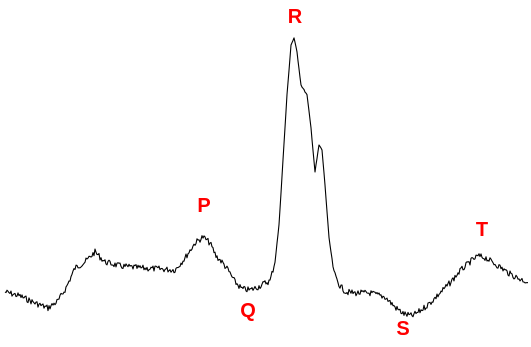 Image resolution: width=531 pixels, height=347 pixels. What do you see at coordinates (295, 17) in the screenshot?
I see `r-wave-label: R` at bounding box center [295, 17].